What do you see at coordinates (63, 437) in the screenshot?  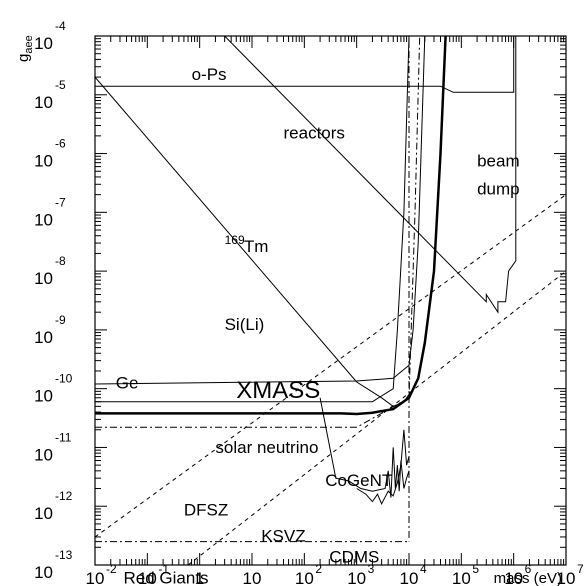 I see `y-tick-exponent: -11` at bounding box center [63, 437].